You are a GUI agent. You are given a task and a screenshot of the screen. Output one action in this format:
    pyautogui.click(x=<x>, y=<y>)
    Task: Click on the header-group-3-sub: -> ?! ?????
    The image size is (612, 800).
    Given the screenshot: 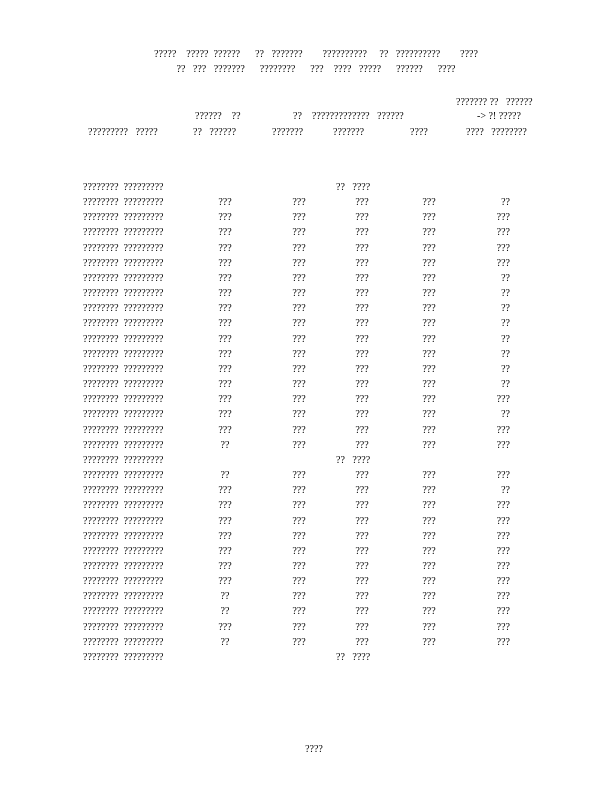 What is the action you would take?
    pyautogui.click(x=499, y=116)
    